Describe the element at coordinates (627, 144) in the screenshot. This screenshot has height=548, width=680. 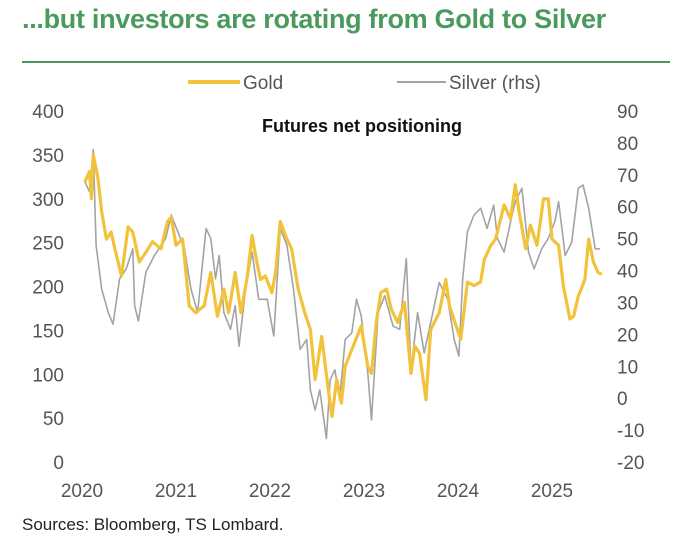
I see `right-tick-label: 80` at that location.